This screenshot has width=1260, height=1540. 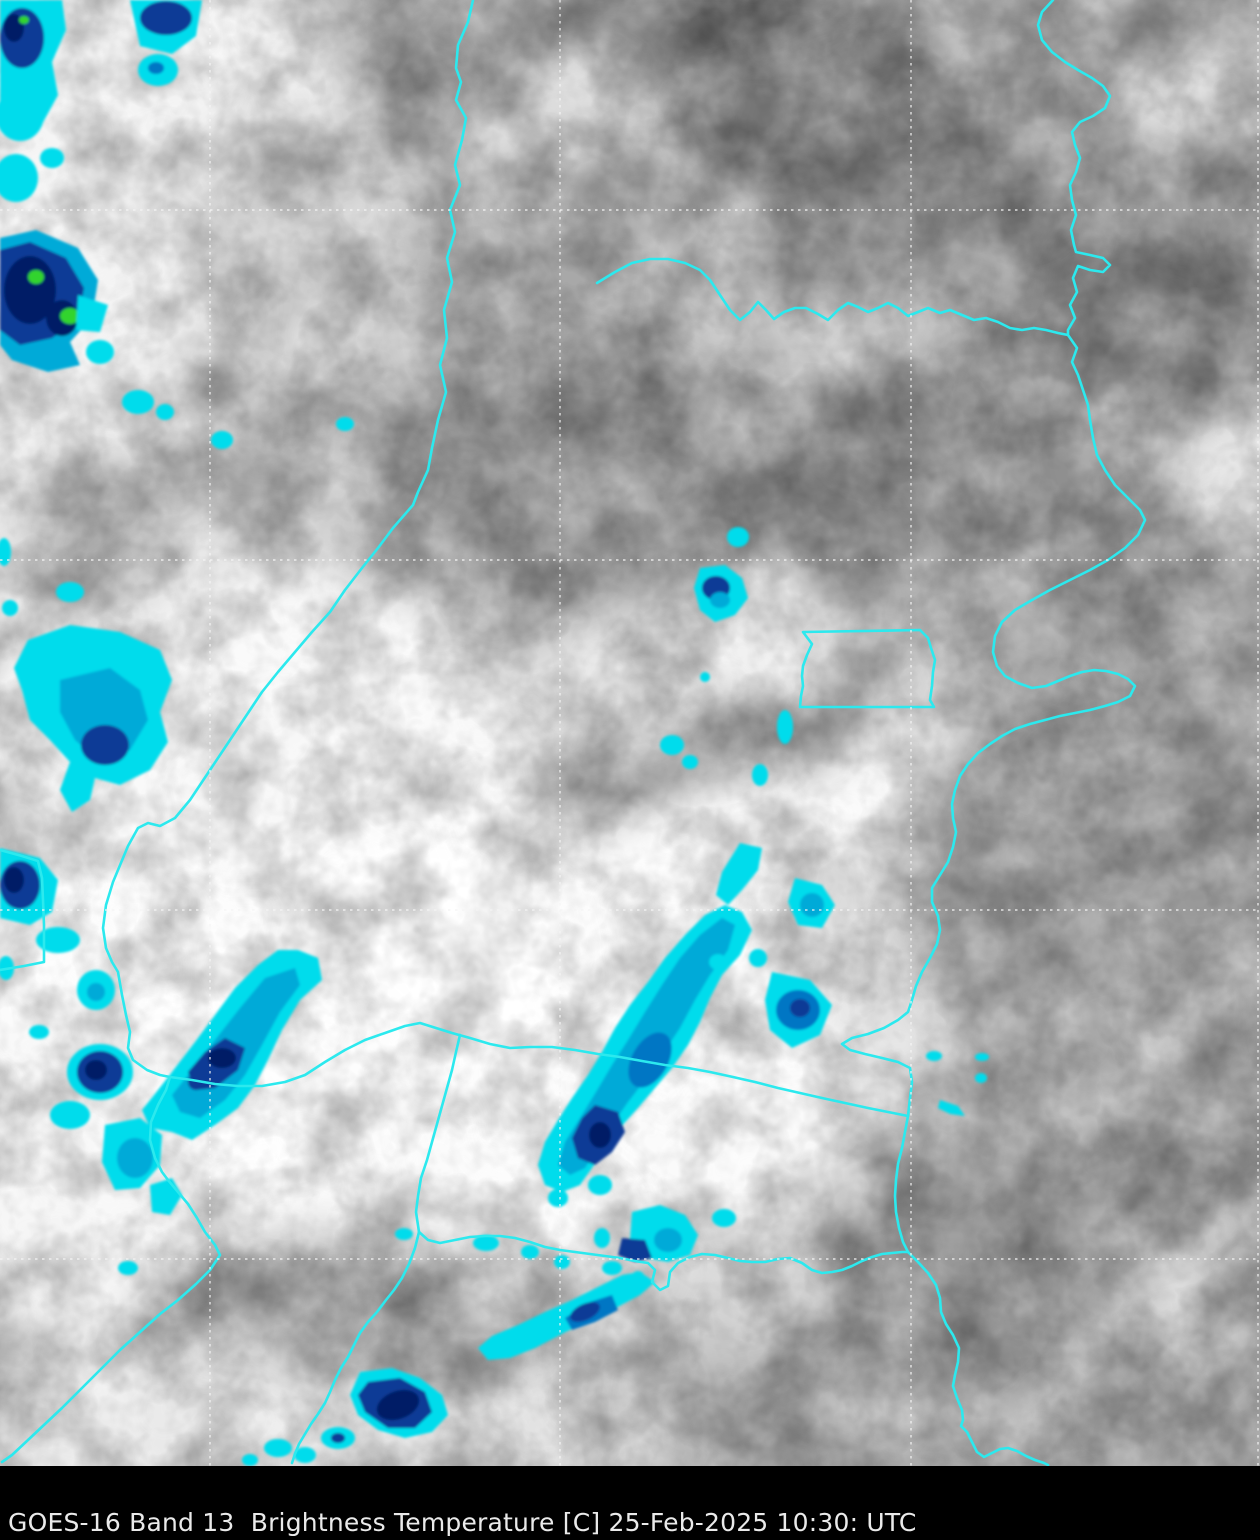 What do you see at coordinates (978, 1358) in the screenshot?
I see `border-east-south` at bounding box center [978, 1358].